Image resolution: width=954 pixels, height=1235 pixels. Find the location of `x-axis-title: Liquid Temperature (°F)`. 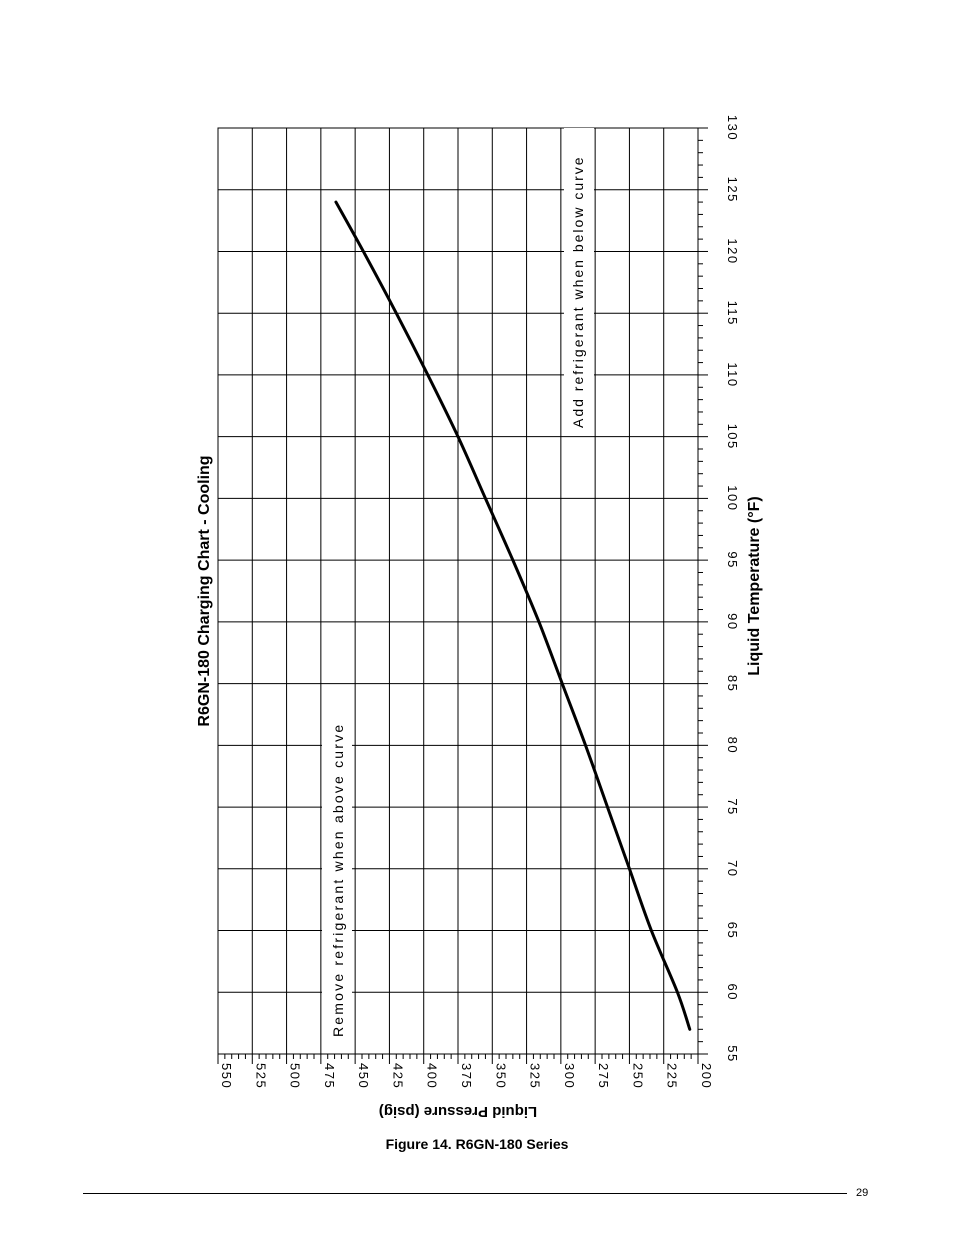

x-axis-title: Liquid Temperature (°F) is located at coordinates (754, 585).